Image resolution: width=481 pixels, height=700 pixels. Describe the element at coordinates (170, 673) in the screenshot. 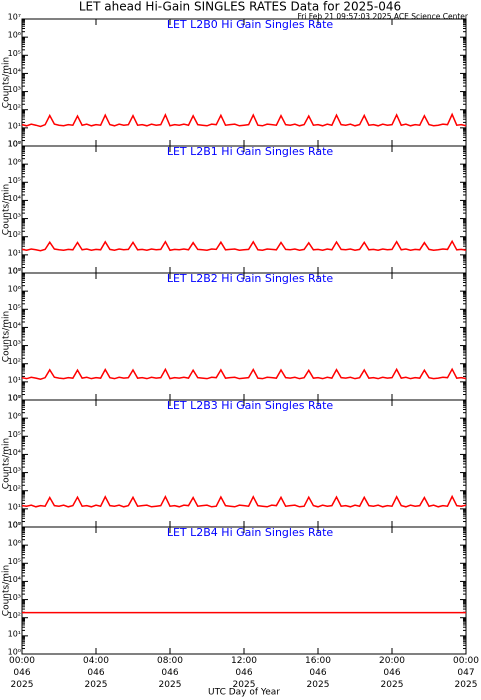

I see `x-tick-label: 08:00 046 2025` at that location.